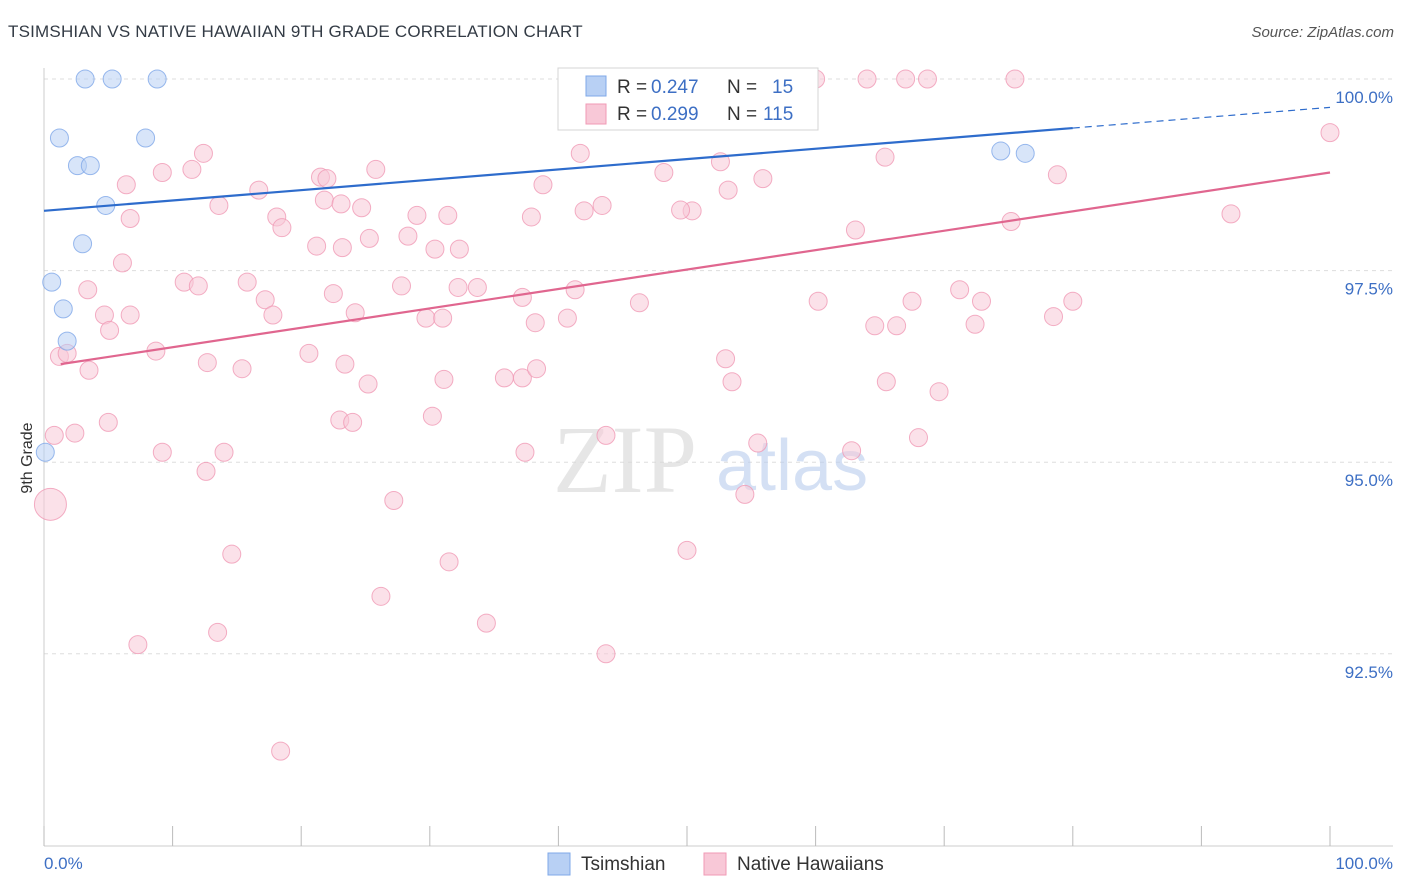  I want to click on legend-swatch-hawaiian, so click(596, 114).